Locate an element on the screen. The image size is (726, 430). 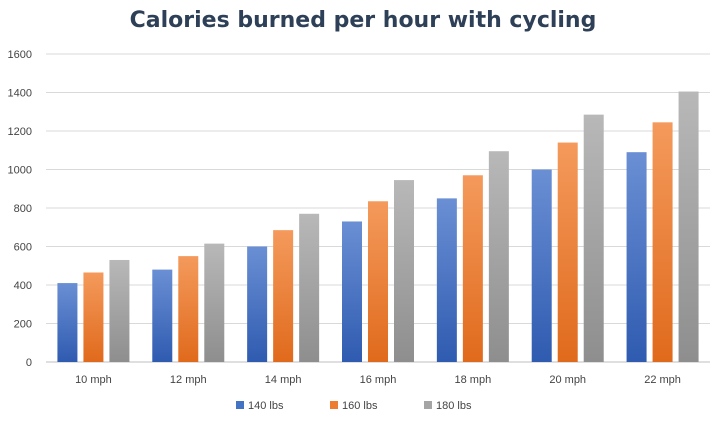
bar-180-lbs-14-mph is located at coordinates (309, 287).